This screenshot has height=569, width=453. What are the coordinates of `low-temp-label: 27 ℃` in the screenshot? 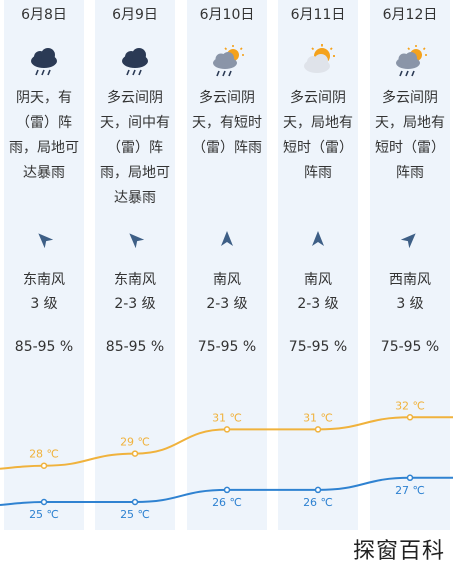 It's located at (410, 490).